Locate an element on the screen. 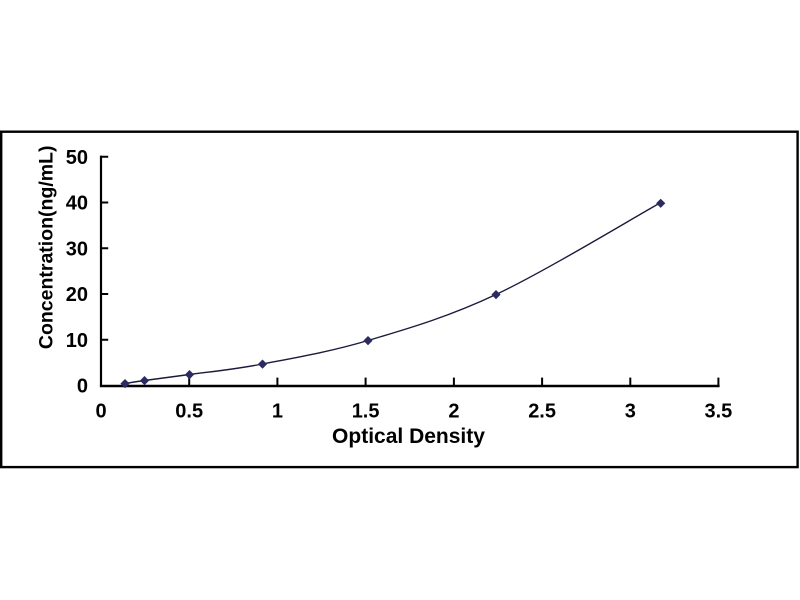 The width and height of the screenshot is (800, 600). svg-text: 1.5 is located at coordinates (366, 412).